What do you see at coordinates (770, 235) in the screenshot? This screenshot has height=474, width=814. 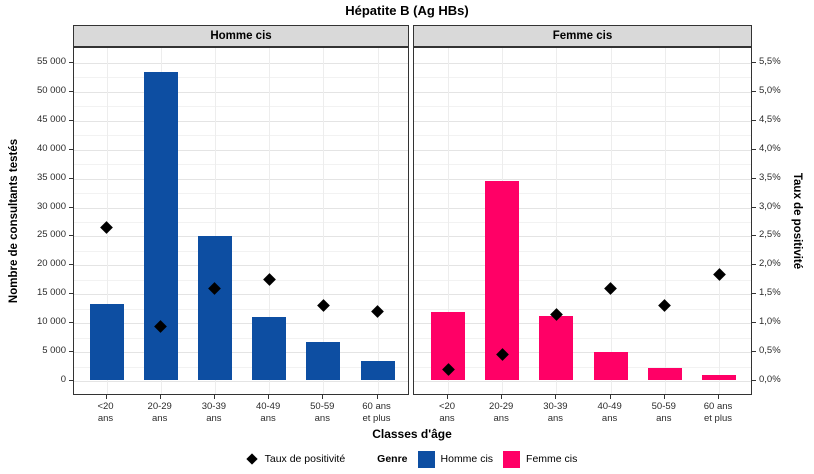 I see `y-axis-right-tick-label: 2,5%` at bounding box center [770, 235].